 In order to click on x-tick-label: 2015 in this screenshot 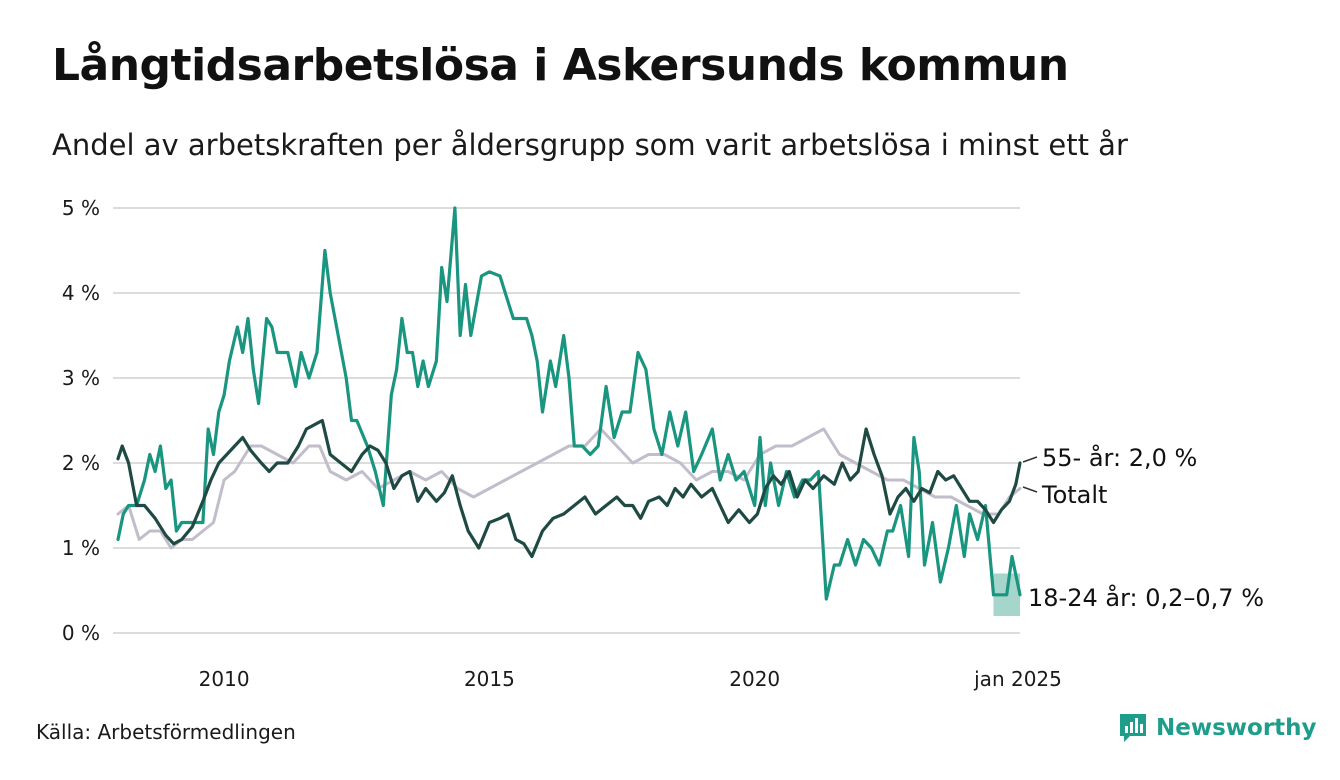, I will do `click(489, 679)`.